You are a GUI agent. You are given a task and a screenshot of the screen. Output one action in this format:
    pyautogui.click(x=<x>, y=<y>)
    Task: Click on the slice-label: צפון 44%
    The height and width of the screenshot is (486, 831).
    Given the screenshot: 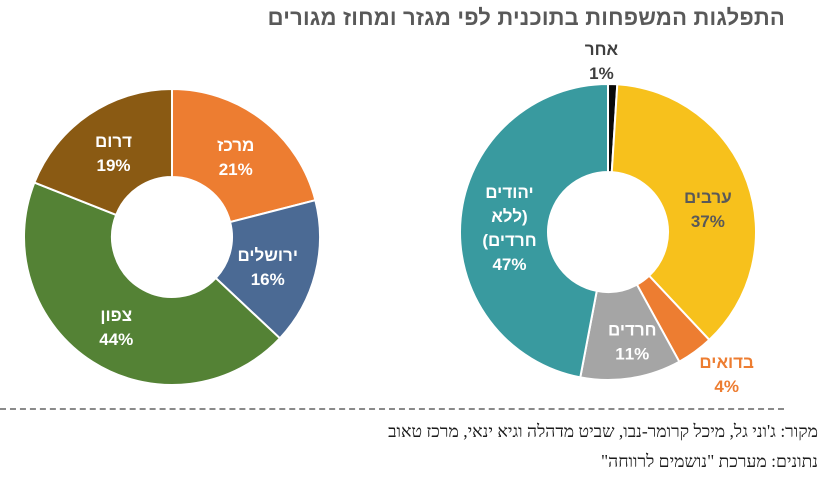 What is the action you would take?
    pyautogui.click(x=116, y=327)
    